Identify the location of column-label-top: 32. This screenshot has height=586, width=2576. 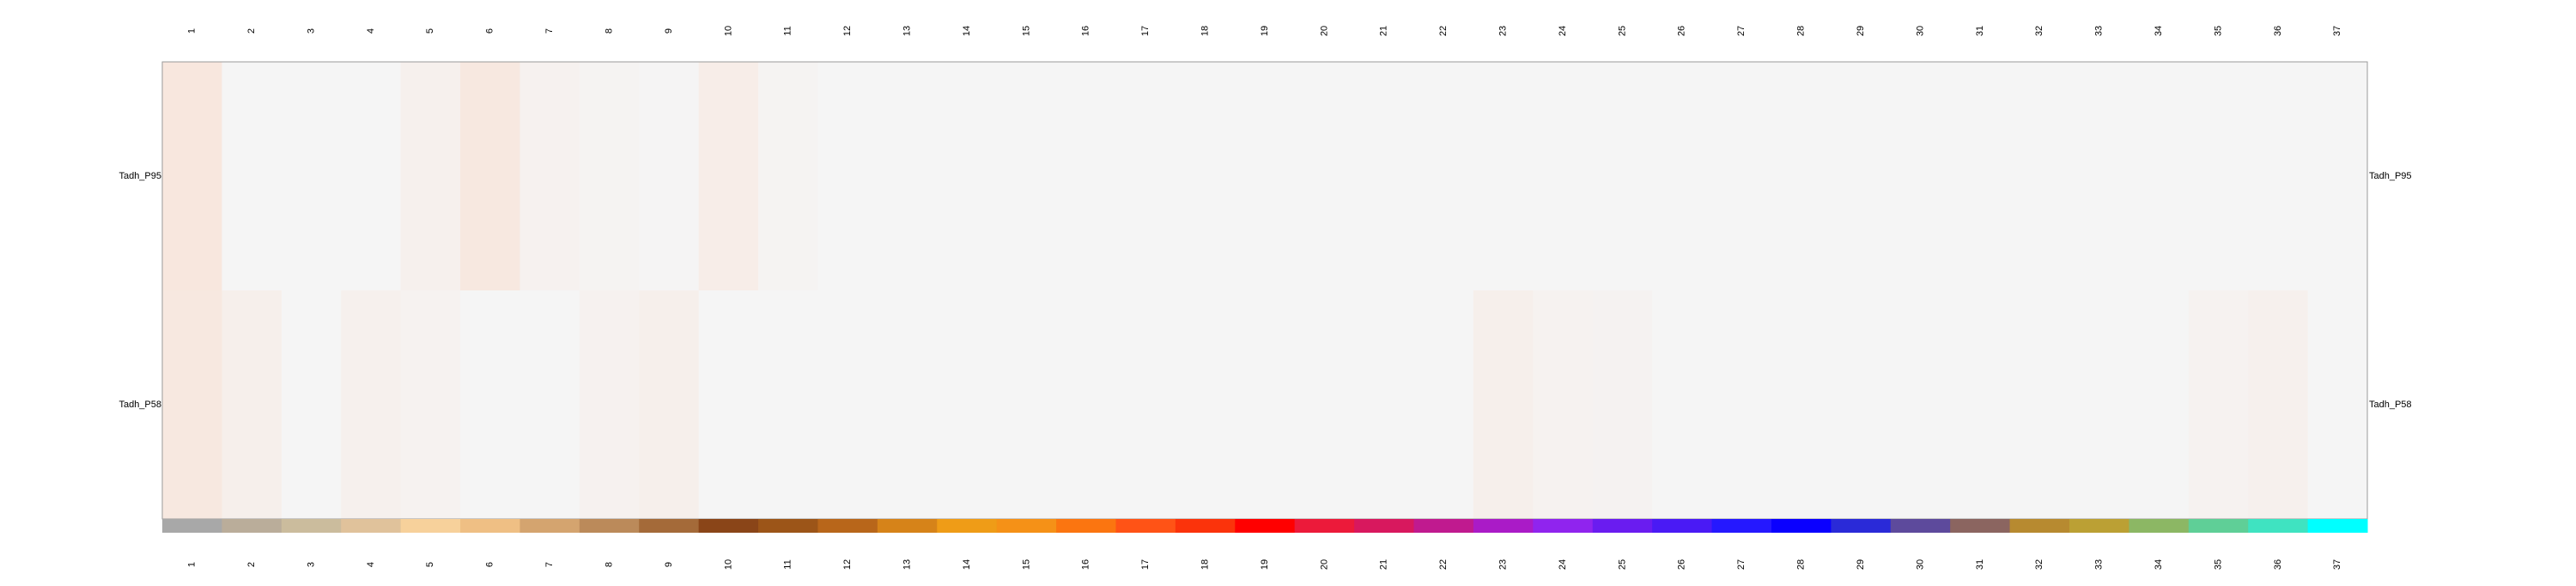
(2039, 31).